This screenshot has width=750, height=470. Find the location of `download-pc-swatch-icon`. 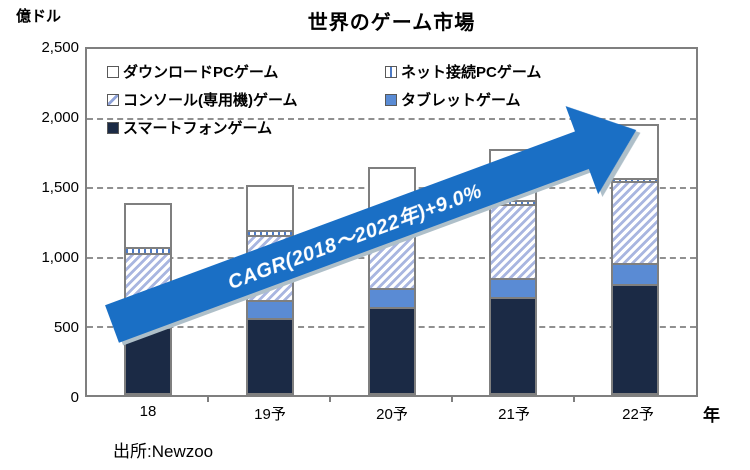

download-pc-swatch-icon is located at coordinates (113, 71).